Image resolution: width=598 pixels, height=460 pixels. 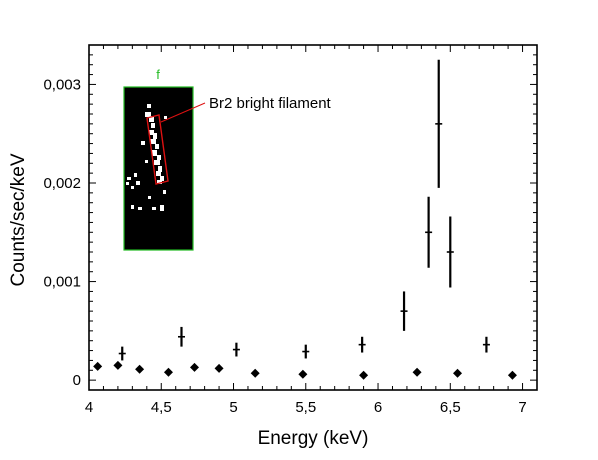 I want to click on y-tick-label: 0,002, so click(x=62, y=183).